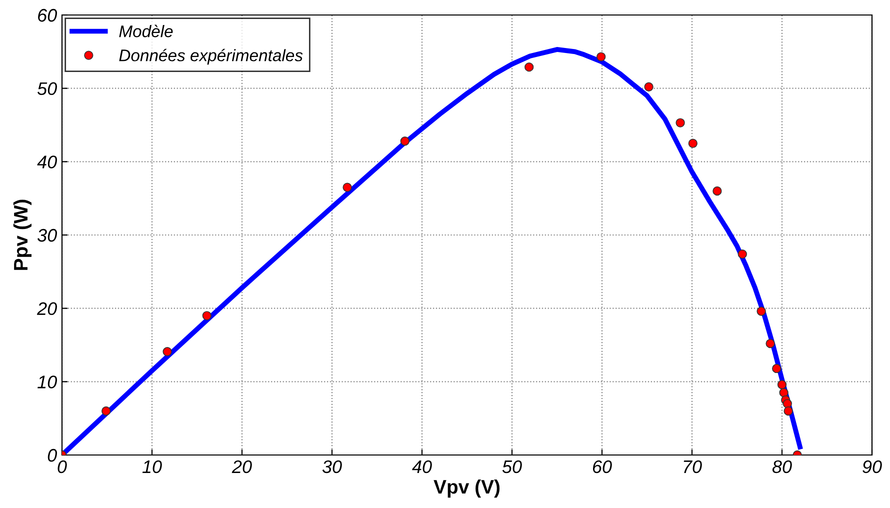 This screenshot has height=508, width=890. I want to click on y-tick-label: 10, so click(47, 382).